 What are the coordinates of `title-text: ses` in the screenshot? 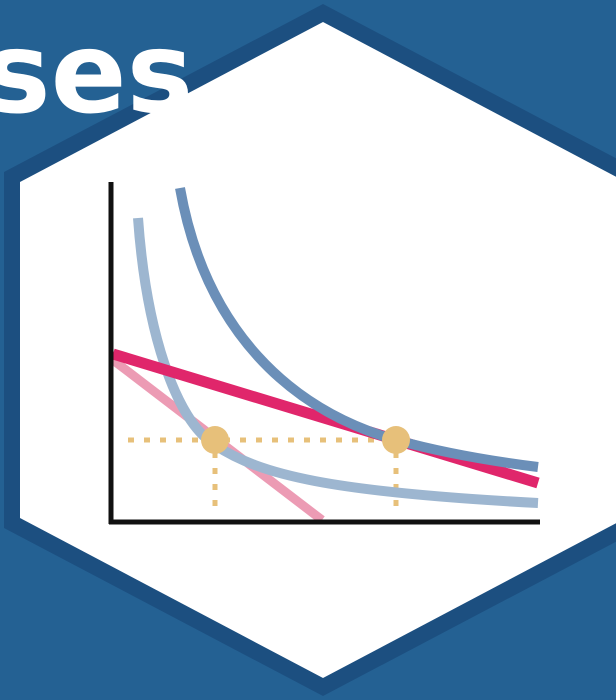 It's located at (96, 74).